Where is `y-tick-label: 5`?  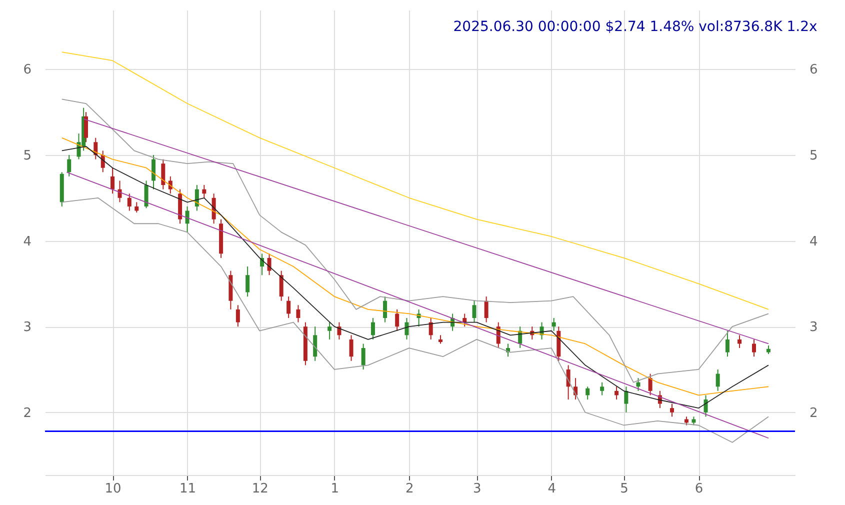
y-tick-label: 5 is located at coordinates (27, 156).